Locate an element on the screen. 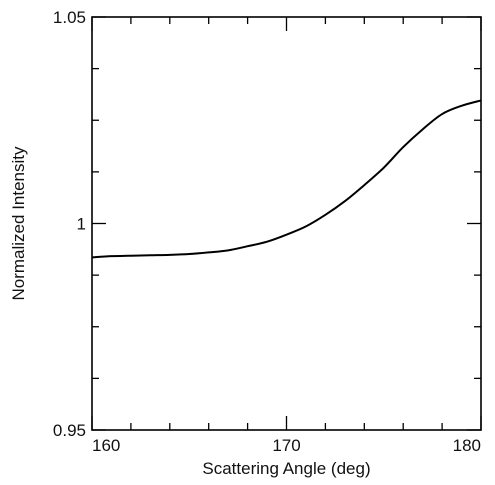  y-tick-label: 1 is located at coordinates (81, 224).